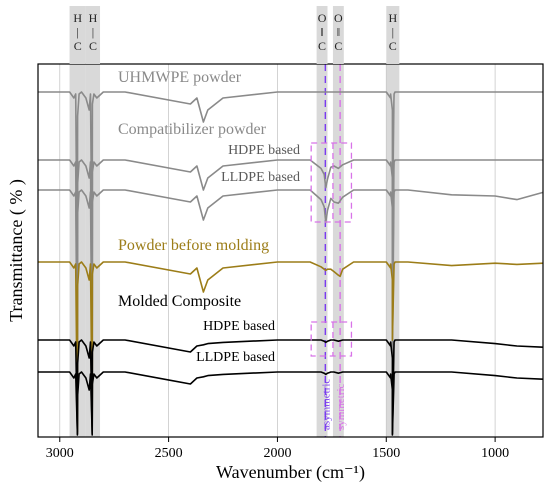 This screenshot has height=492, width=550. What do you see at coordinates (260, 177) in the screenshot?
I see `group-label-4: LLDPE based` at bounding box center [260, 177].